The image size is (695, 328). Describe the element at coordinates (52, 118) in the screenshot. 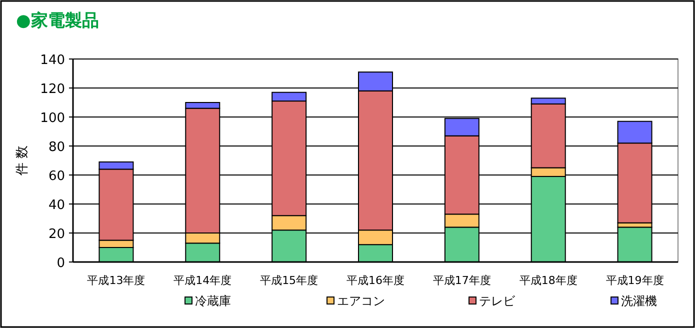

I see `y-tick-label: 100` at that location.